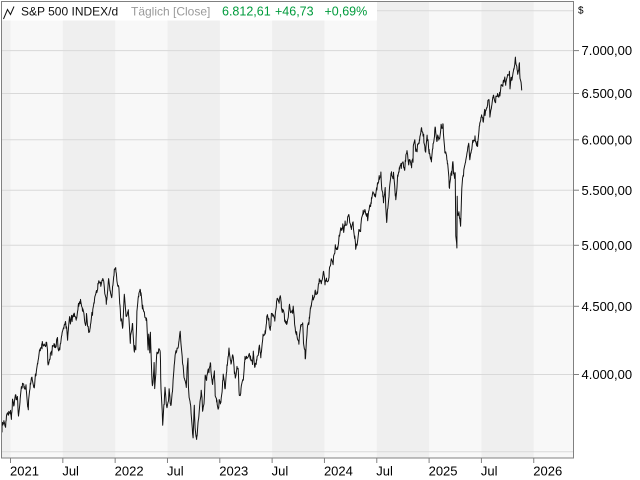 This screenshot has width=640, height=480. Describe the element at coordinates (607, 374) in the screenshot. I see `svg-text: 4.000,00` at that location.